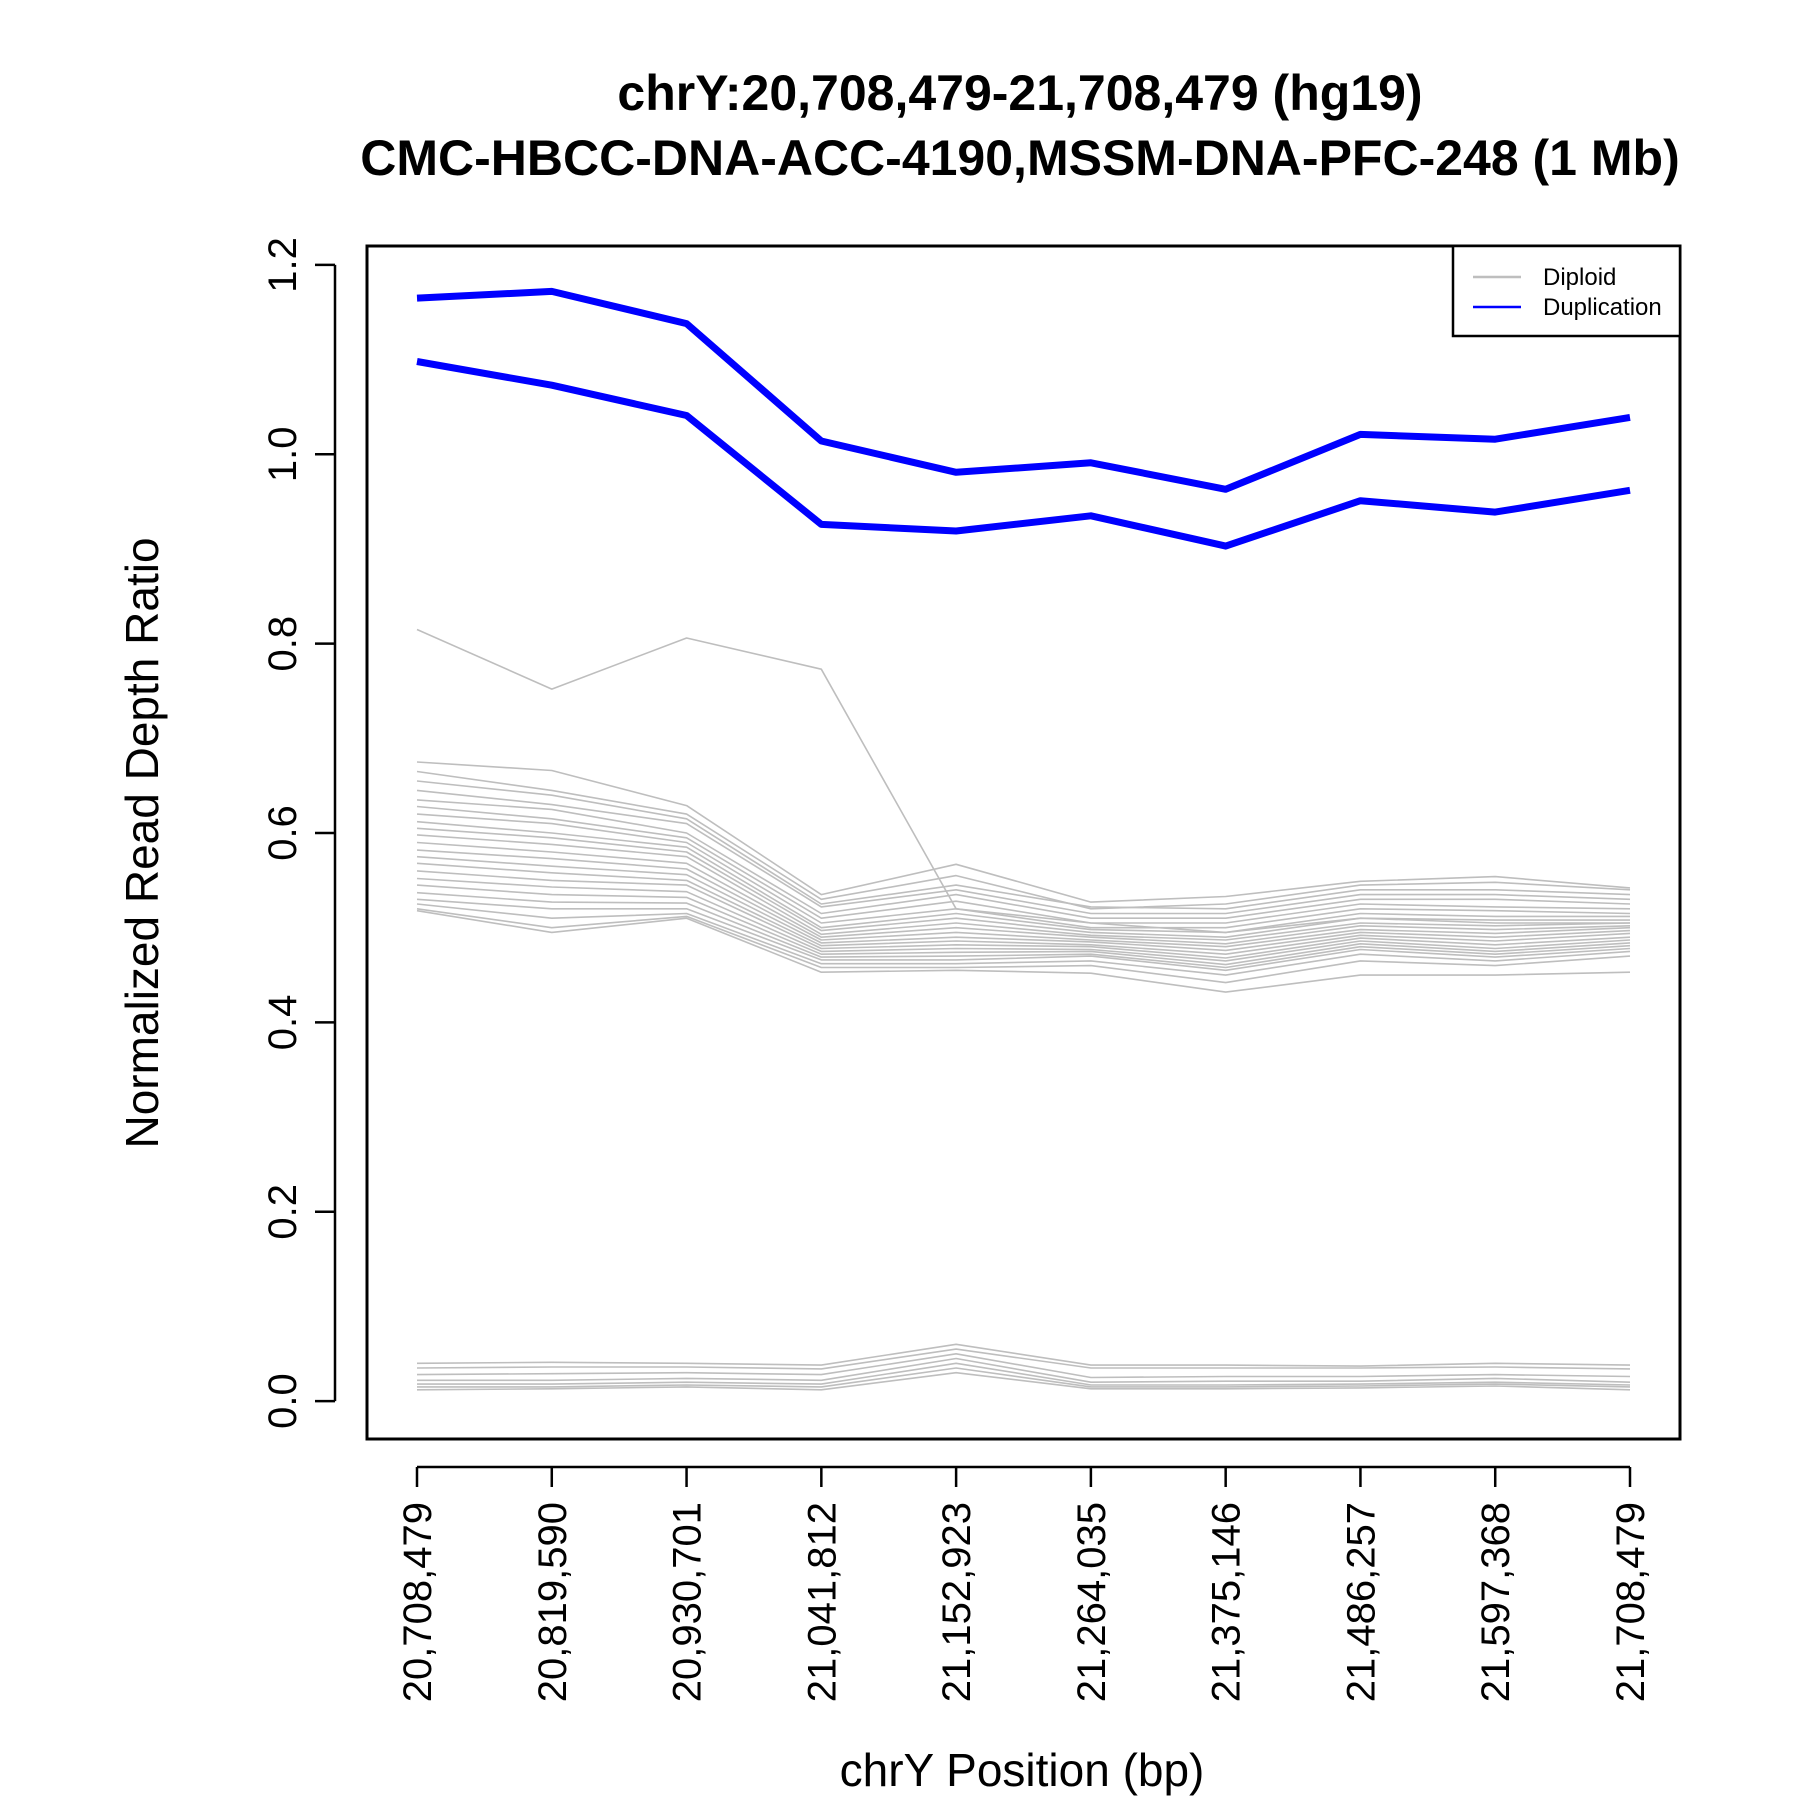 The width and height of the screenshot is (1800, 1800). What do you see at coordinates (283, 1023) in the screenshot?
I see `y-tick-label-2: 0.4` at bounding box center [283, 1023].